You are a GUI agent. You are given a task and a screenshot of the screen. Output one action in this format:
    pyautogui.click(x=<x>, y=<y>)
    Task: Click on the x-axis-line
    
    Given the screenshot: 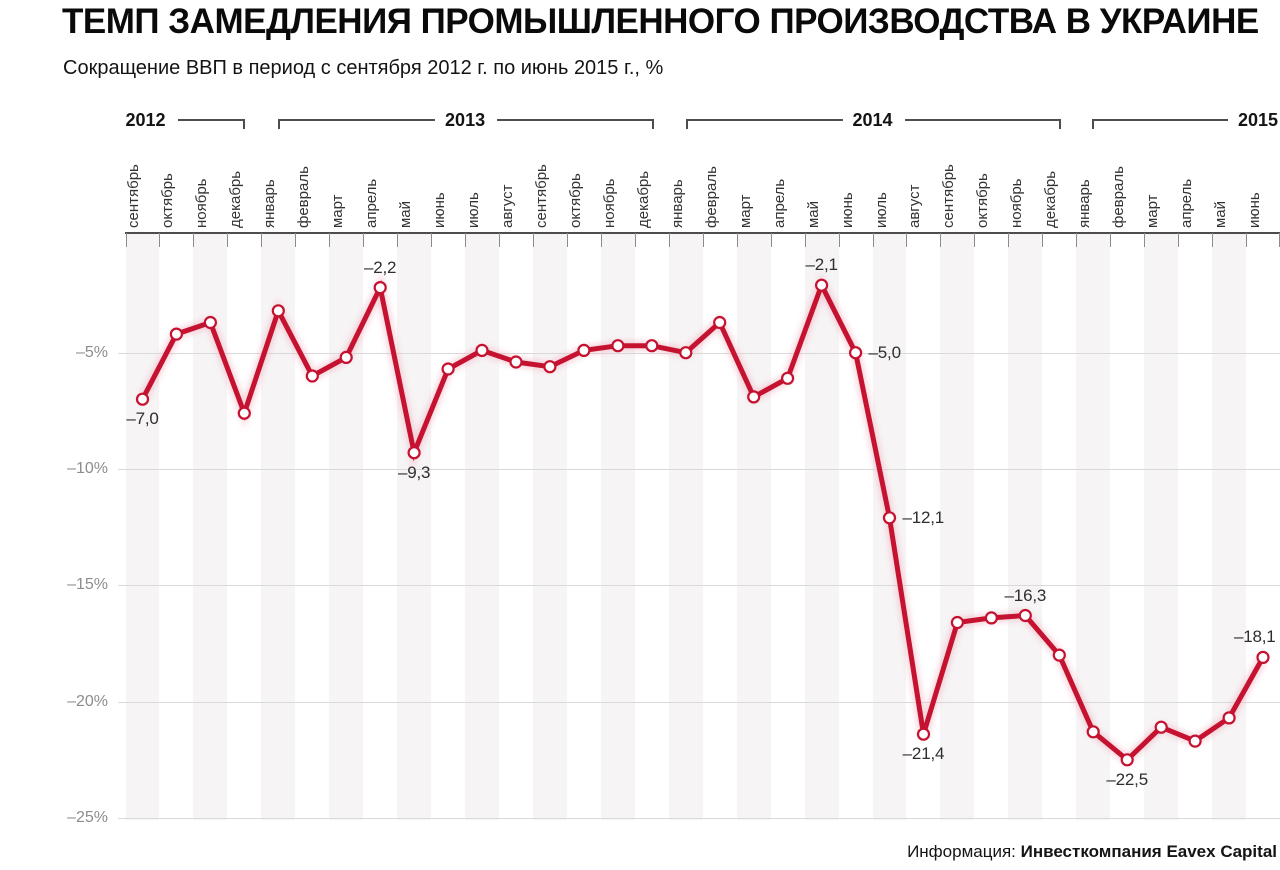 What is the action you would take?
    pyautogui.click(x=702, y=233)
    